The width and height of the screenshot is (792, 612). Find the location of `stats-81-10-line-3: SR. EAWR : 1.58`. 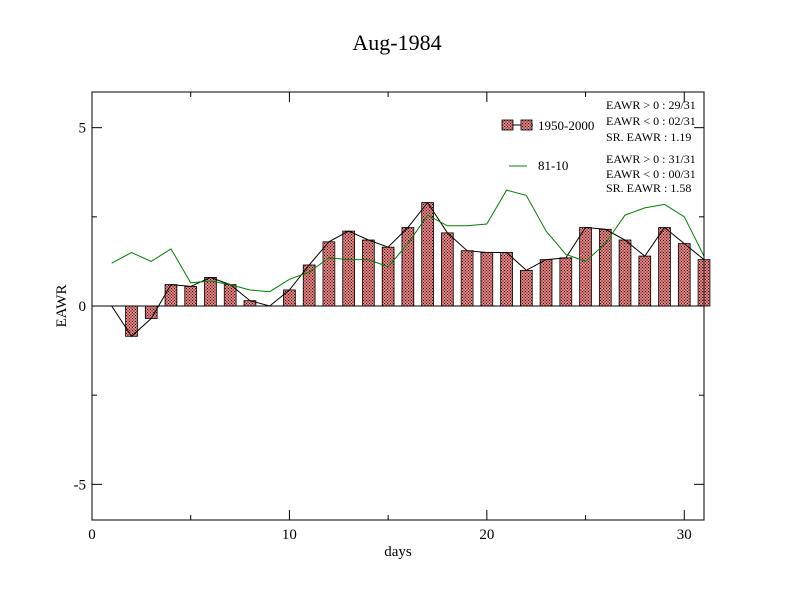

stats-81-10-line-3: SR. EAWR : 1.58 is located at coordinates (648, 188).